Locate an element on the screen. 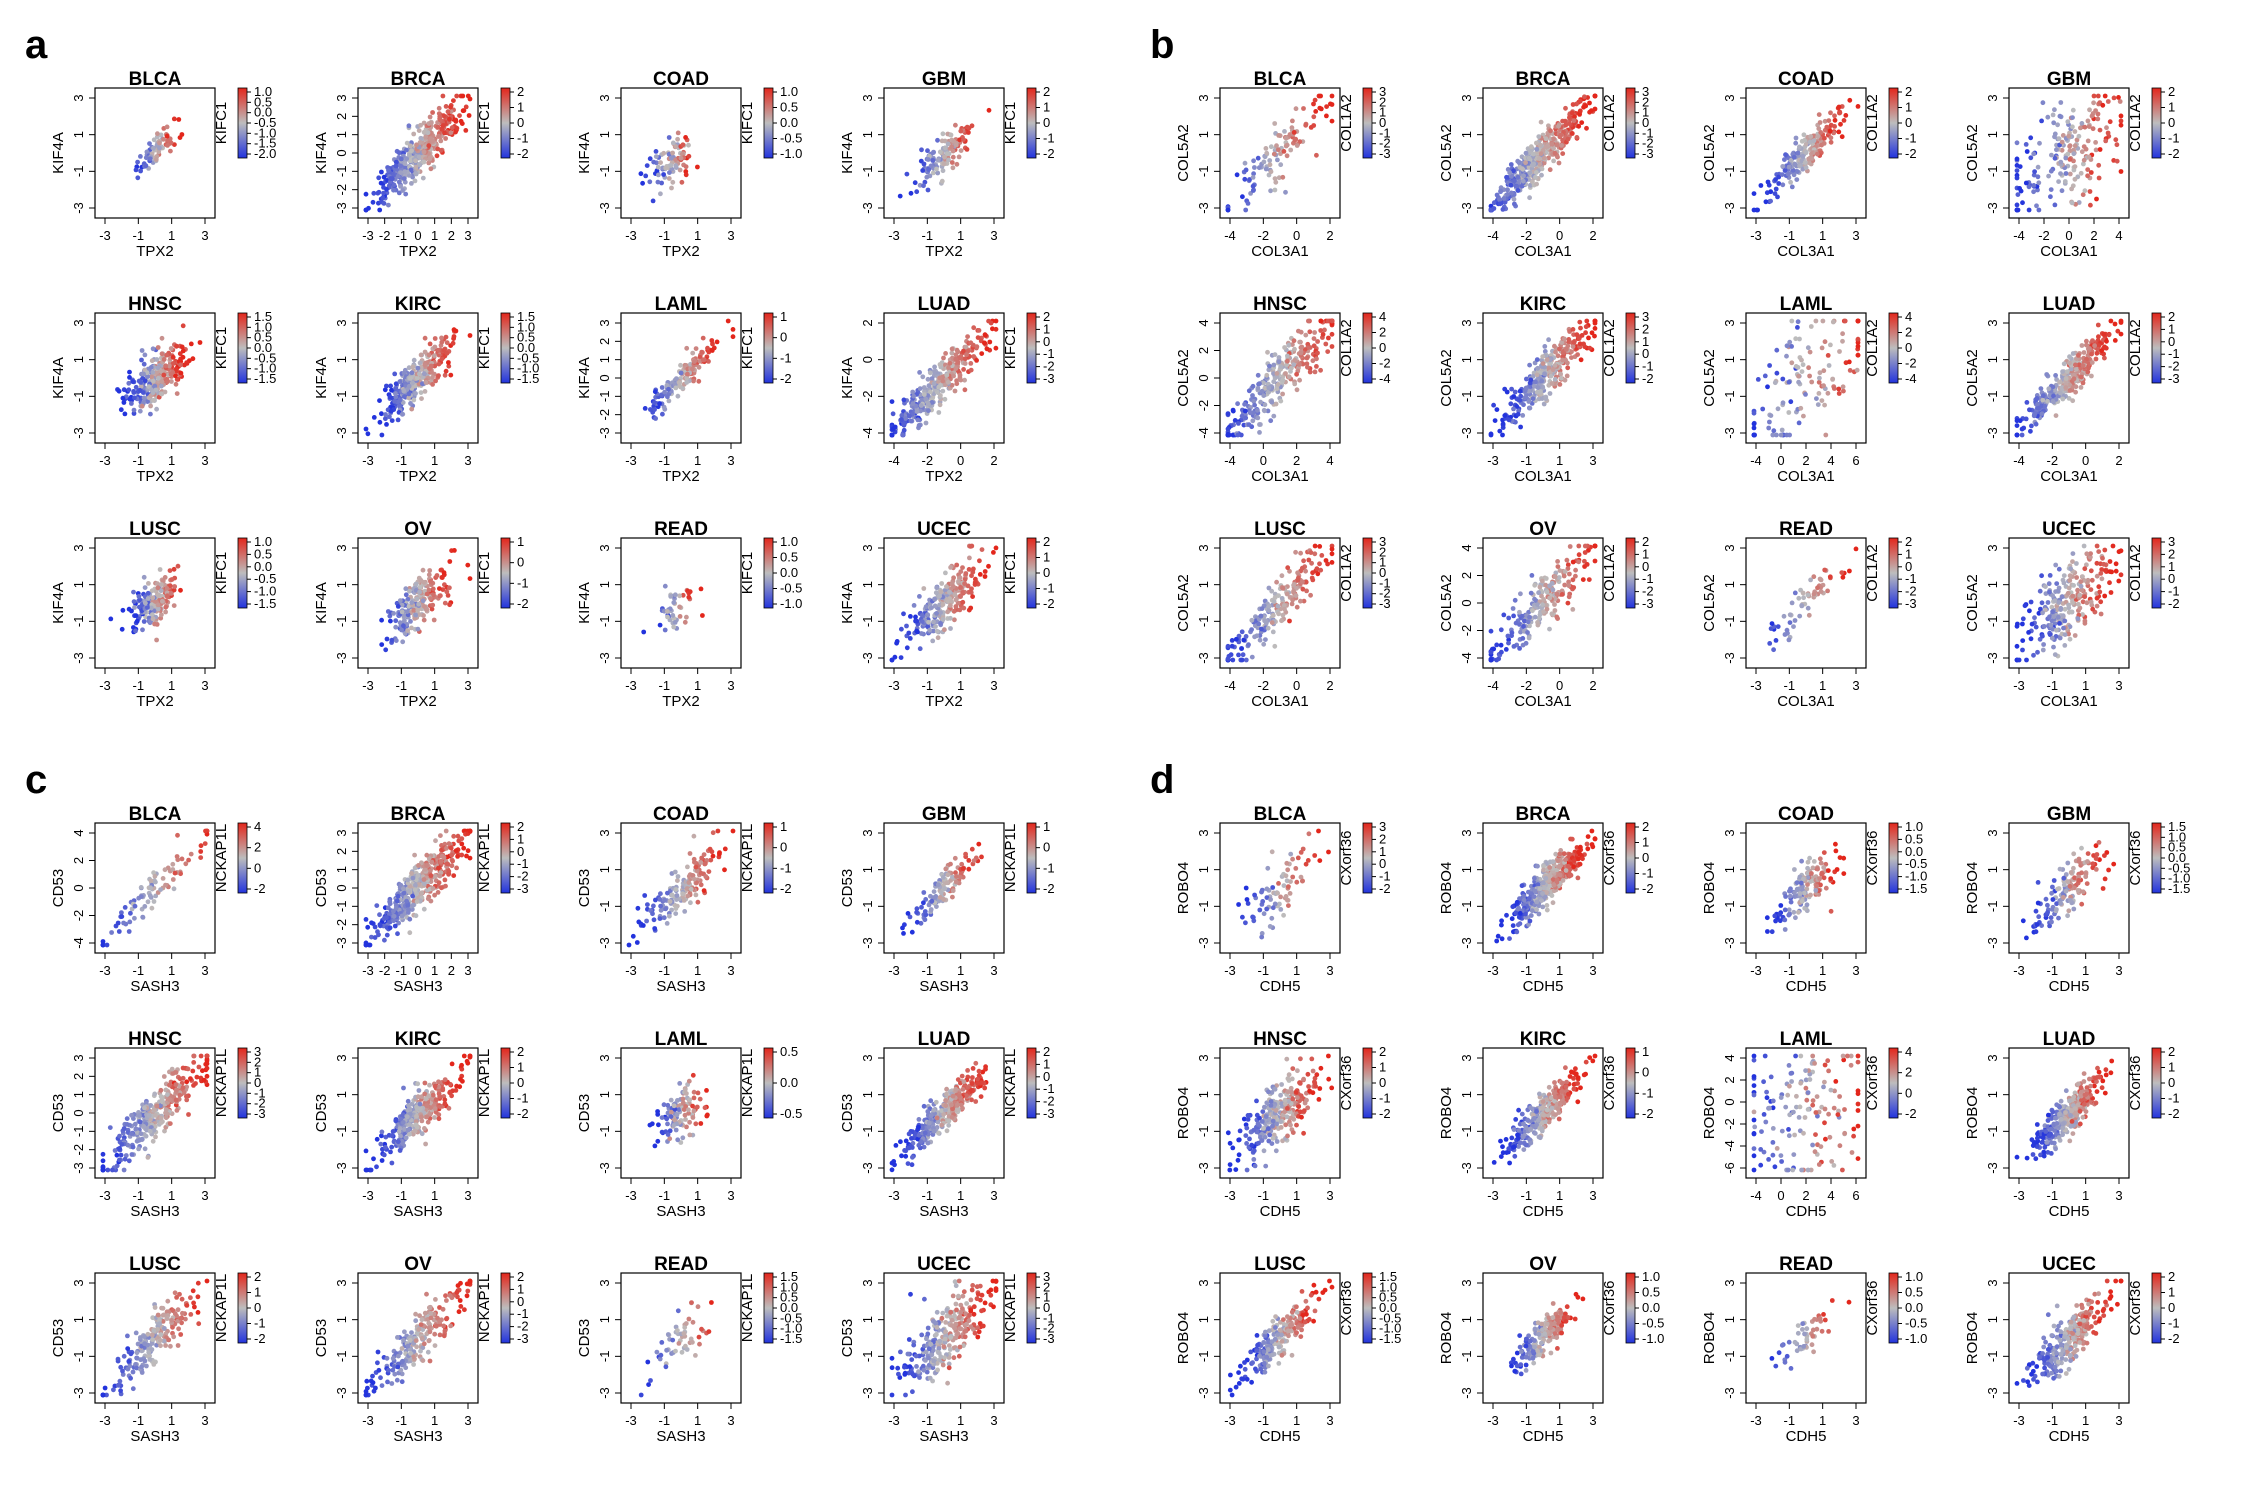 The width and height of the screenshot is (2250, 1500). scatter-points is located at coordinates (689, 369).